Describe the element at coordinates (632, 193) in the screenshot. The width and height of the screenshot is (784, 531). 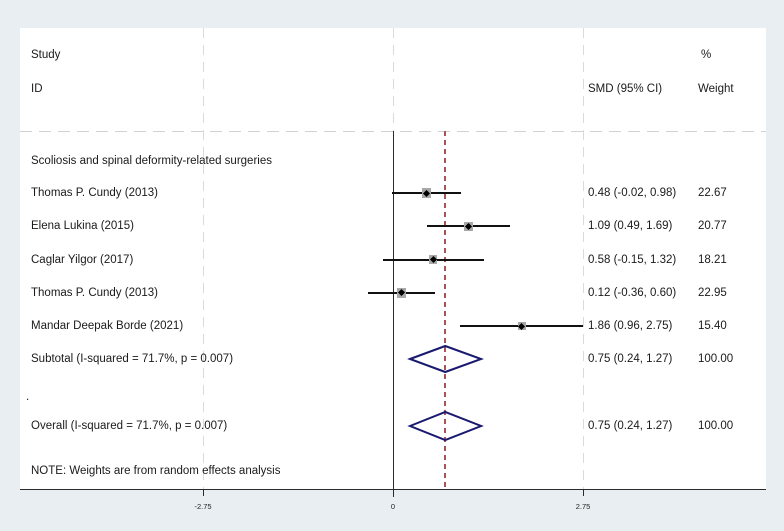
I see `smd-ci-value: 0.48 (-0.02, 0.98)` at that location.